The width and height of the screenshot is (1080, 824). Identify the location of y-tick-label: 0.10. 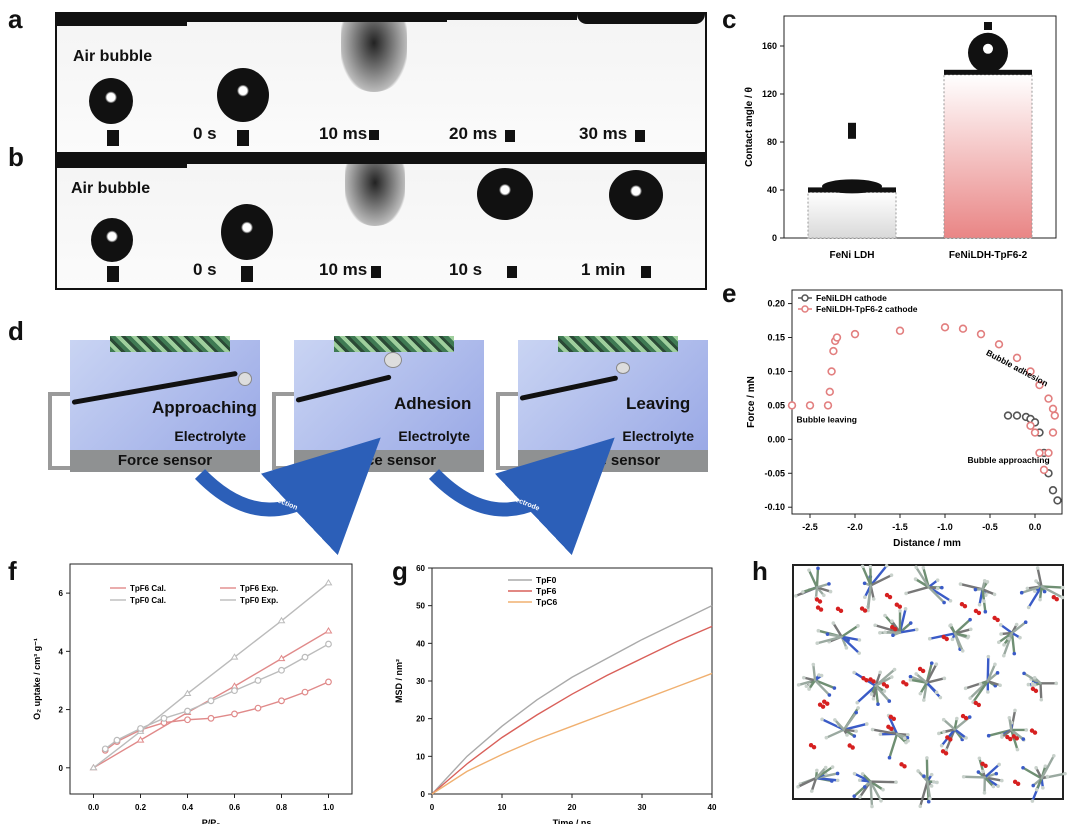
(776, 371).